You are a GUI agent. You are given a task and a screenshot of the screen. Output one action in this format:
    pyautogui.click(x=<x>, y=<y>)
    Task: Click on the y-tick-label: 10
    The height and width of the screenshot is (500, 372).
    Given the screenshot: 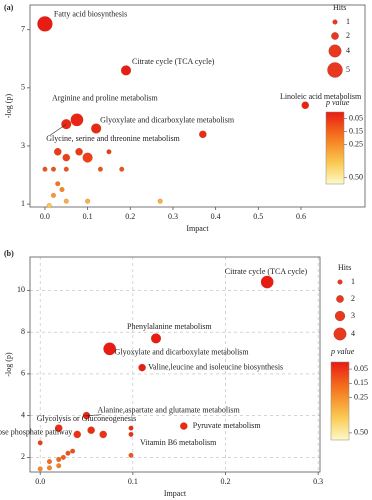 What is the action you would take?
    pyautogui.click(x=21, y=289)
    